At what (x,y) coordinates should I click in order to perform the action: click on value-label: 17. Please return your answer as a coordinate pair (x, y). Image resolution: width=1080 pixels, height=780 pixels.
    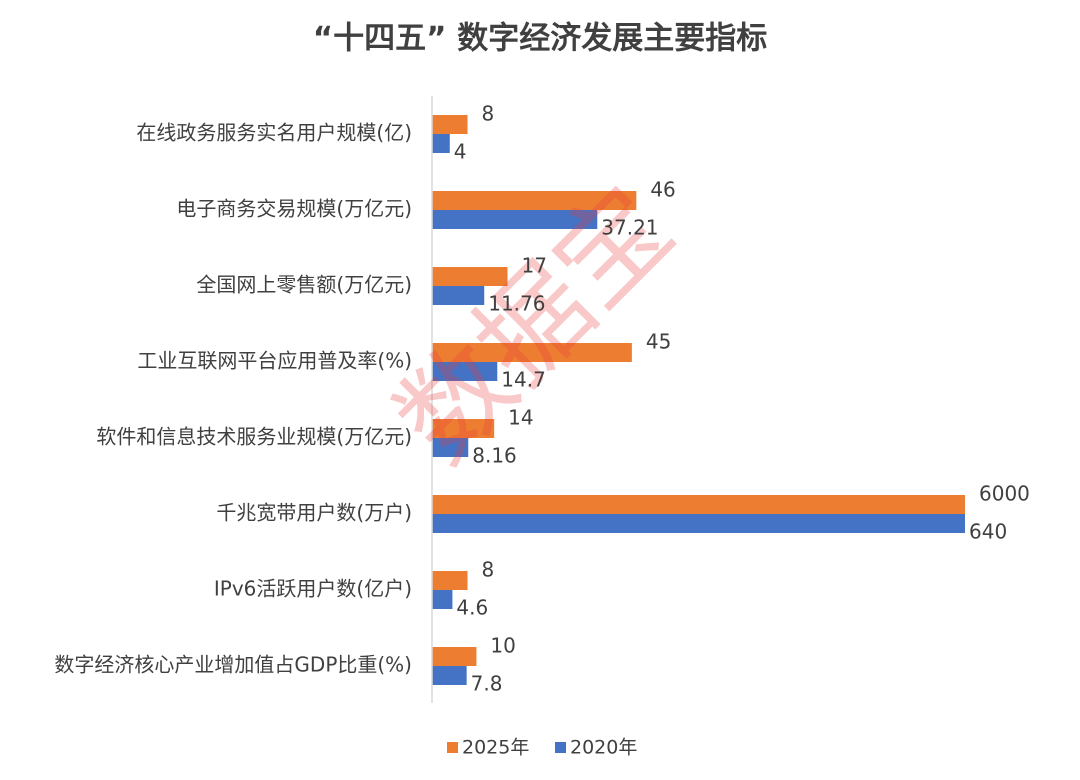
    Looking at the image, I should click on (534, 266).